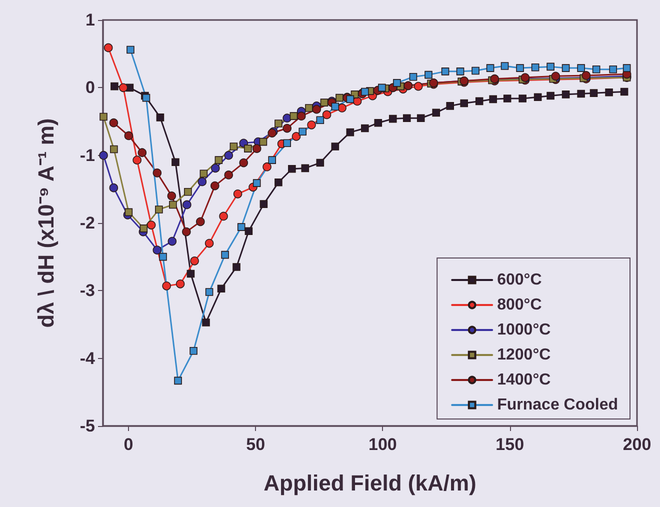 The image size is (660, 507). What do you see at coordinates (557, 405) in the screenshot?
I see `legend-label: Furnace Cooled` at bounding box center [557, 405].